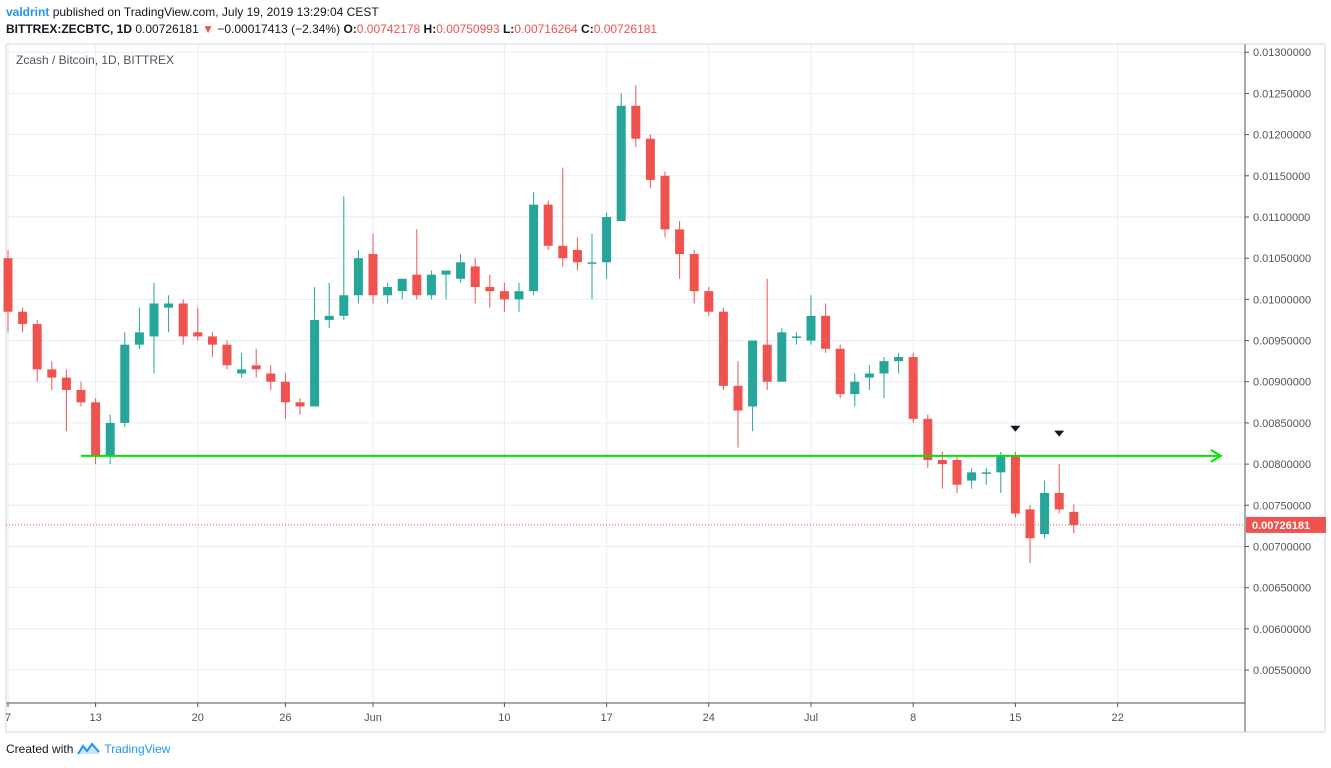 The width and height of the screenshot is (1331, 768). Describe the element at coordinates (137, 749) in the screenshot. I see `brand-name: TradingView` at that location.